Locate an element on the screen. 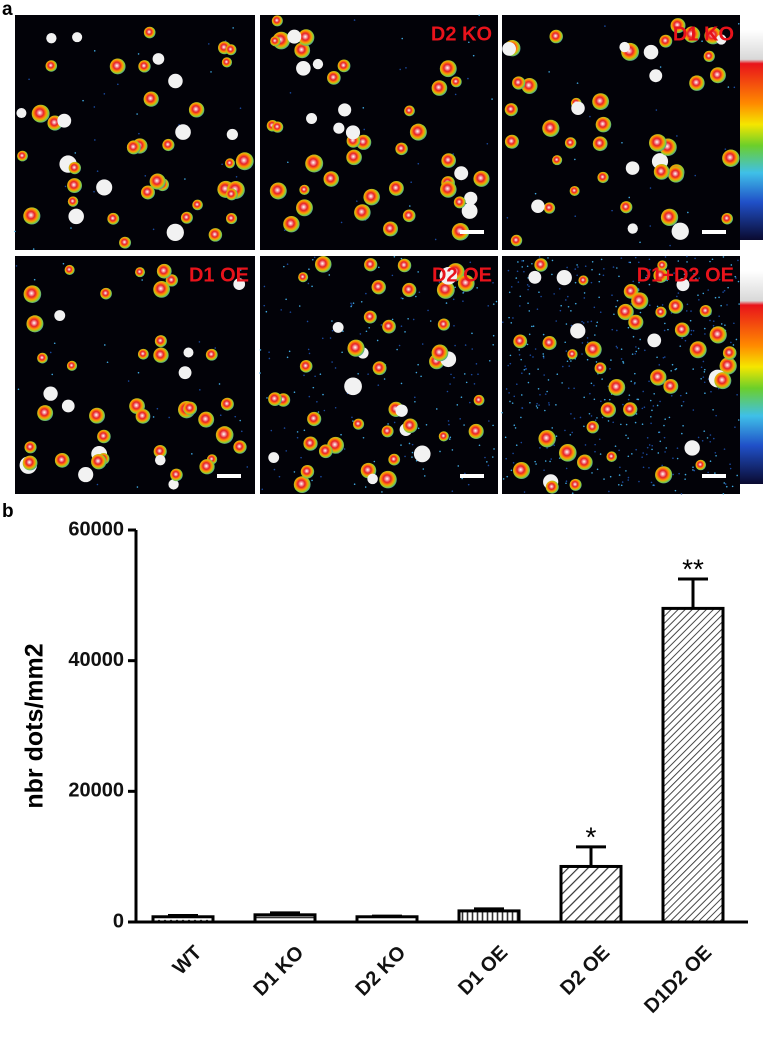  bar is located at coordinates (489, 916).